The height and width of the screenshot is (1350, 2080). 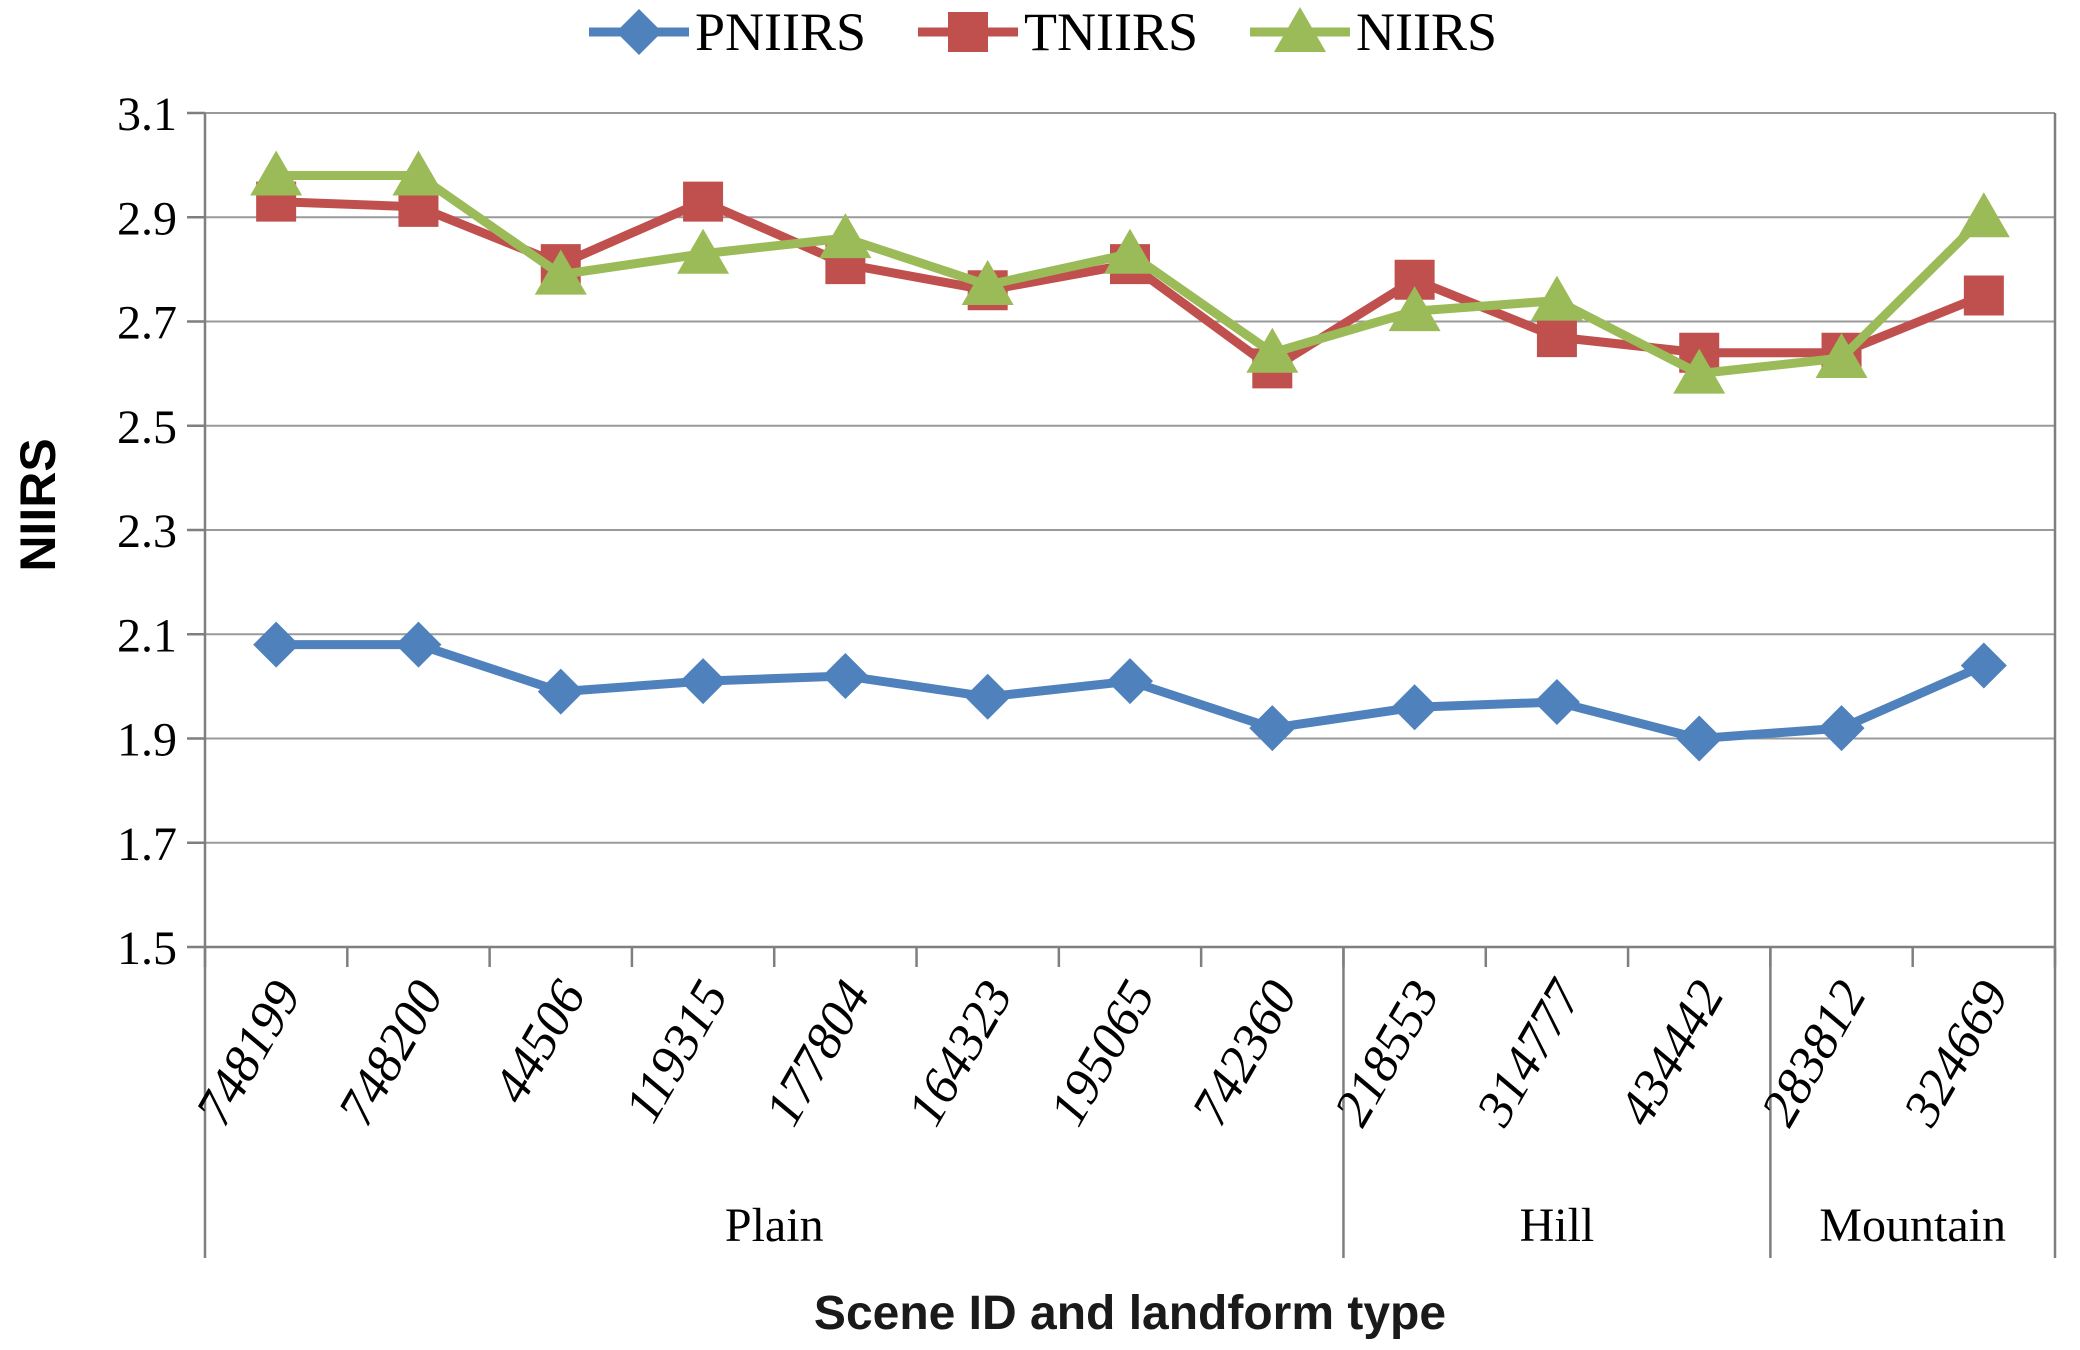 What do you see at coordinates (1529, 1053) in the screenshot?
I see `x-tick-label: 314777` at bounding box center [1529, 1053].